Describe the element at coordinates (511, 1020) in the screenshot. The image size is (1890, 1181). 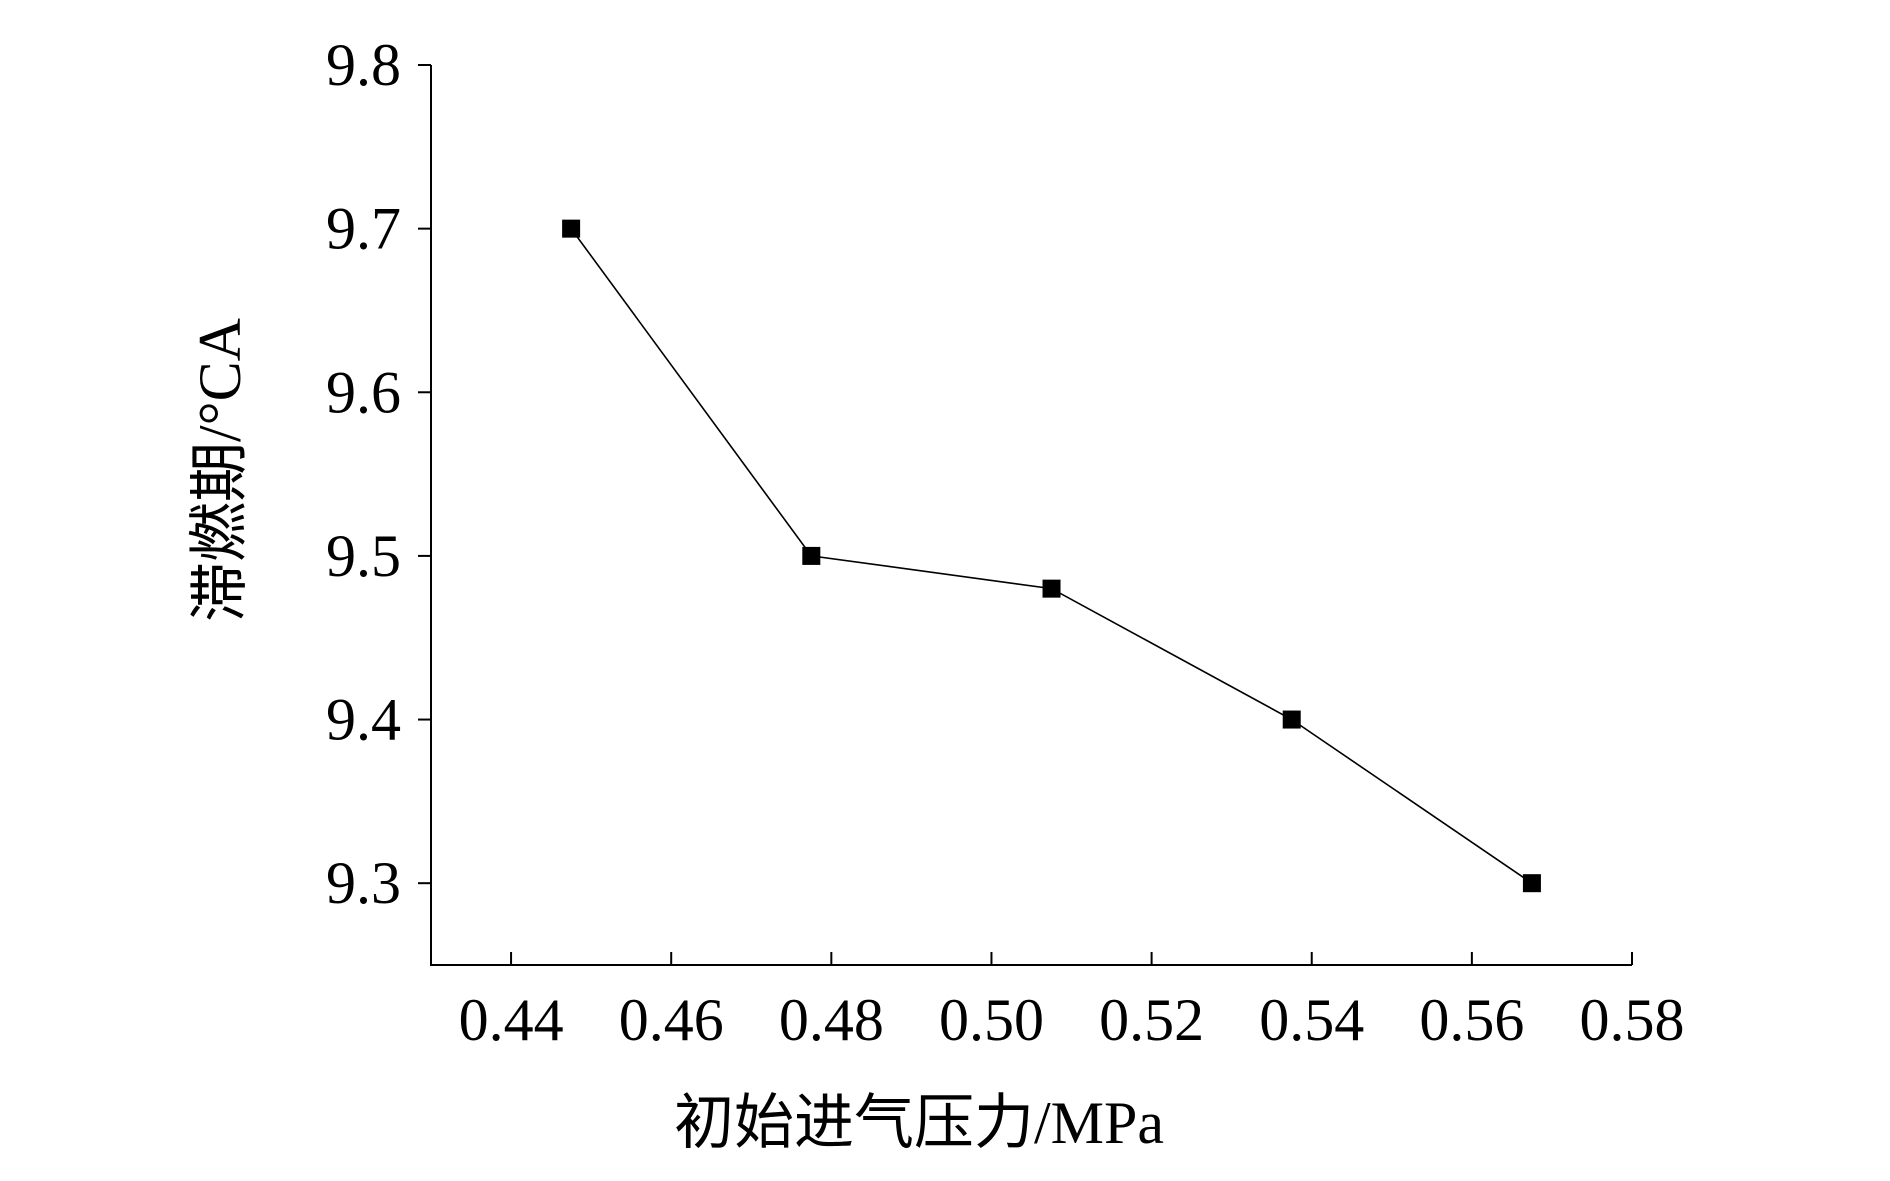
I see `x-tick-label: 0.44` at that location.